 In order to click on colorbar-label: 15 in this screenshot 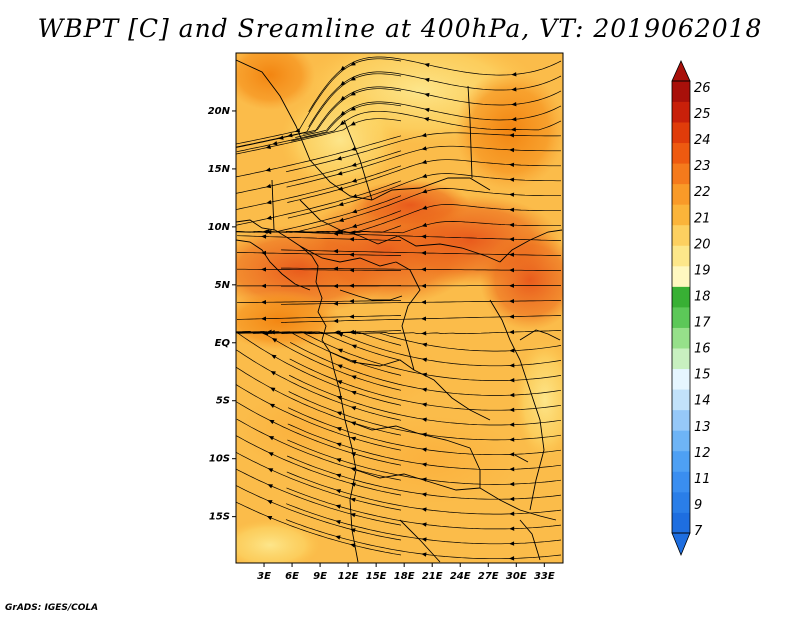, I will do `click(702, 375)`.